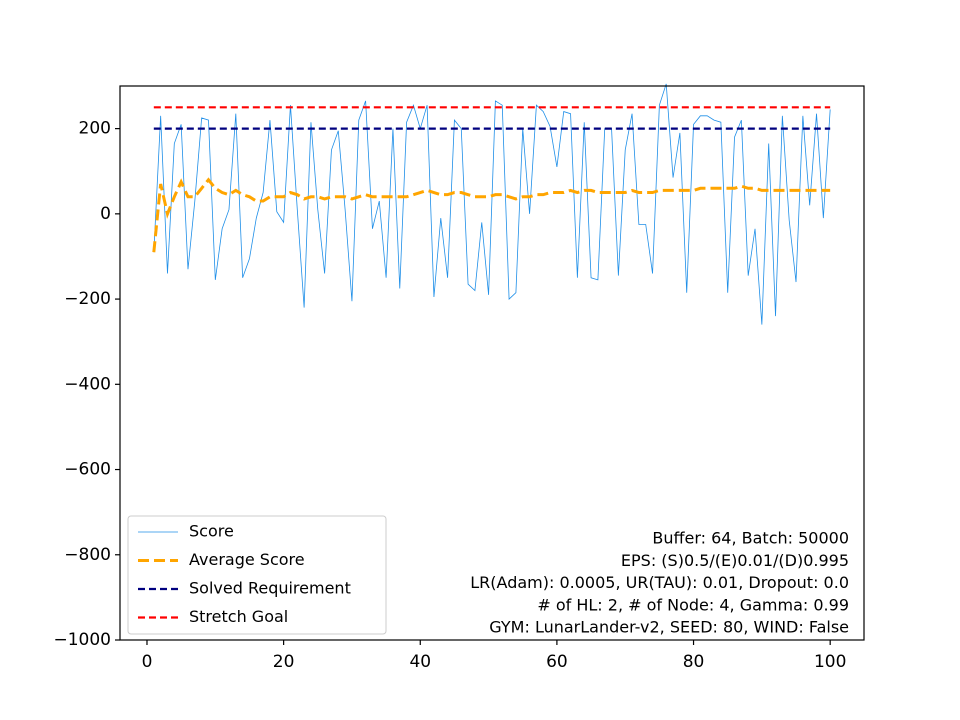 Image resolution: width=960 pixels, height=720 pixels. What do you see at coordinates (87, 470) in the screenshot?
I see `y-tick-label: −600` at bounding box center [87, 470].